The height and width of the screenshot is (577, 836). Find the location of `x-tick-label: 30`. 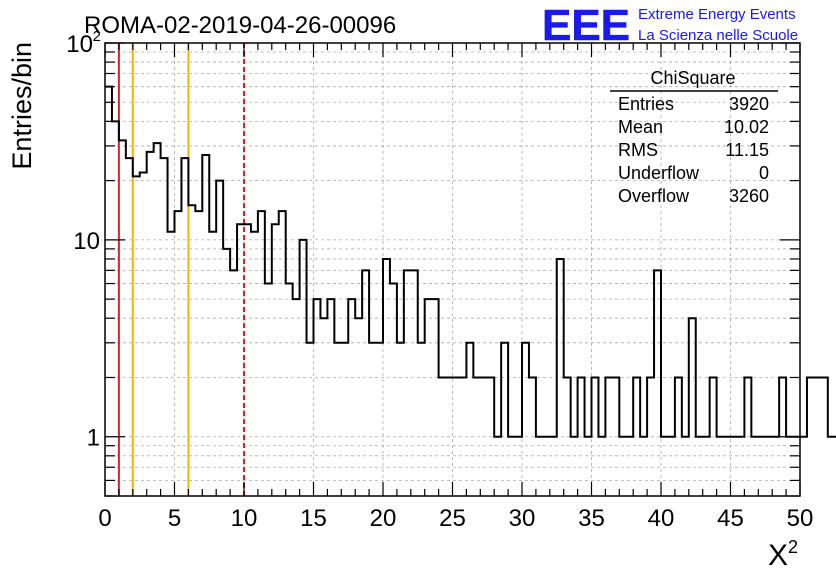

x-tick-label: 30 is located at coordinates (522, 518).